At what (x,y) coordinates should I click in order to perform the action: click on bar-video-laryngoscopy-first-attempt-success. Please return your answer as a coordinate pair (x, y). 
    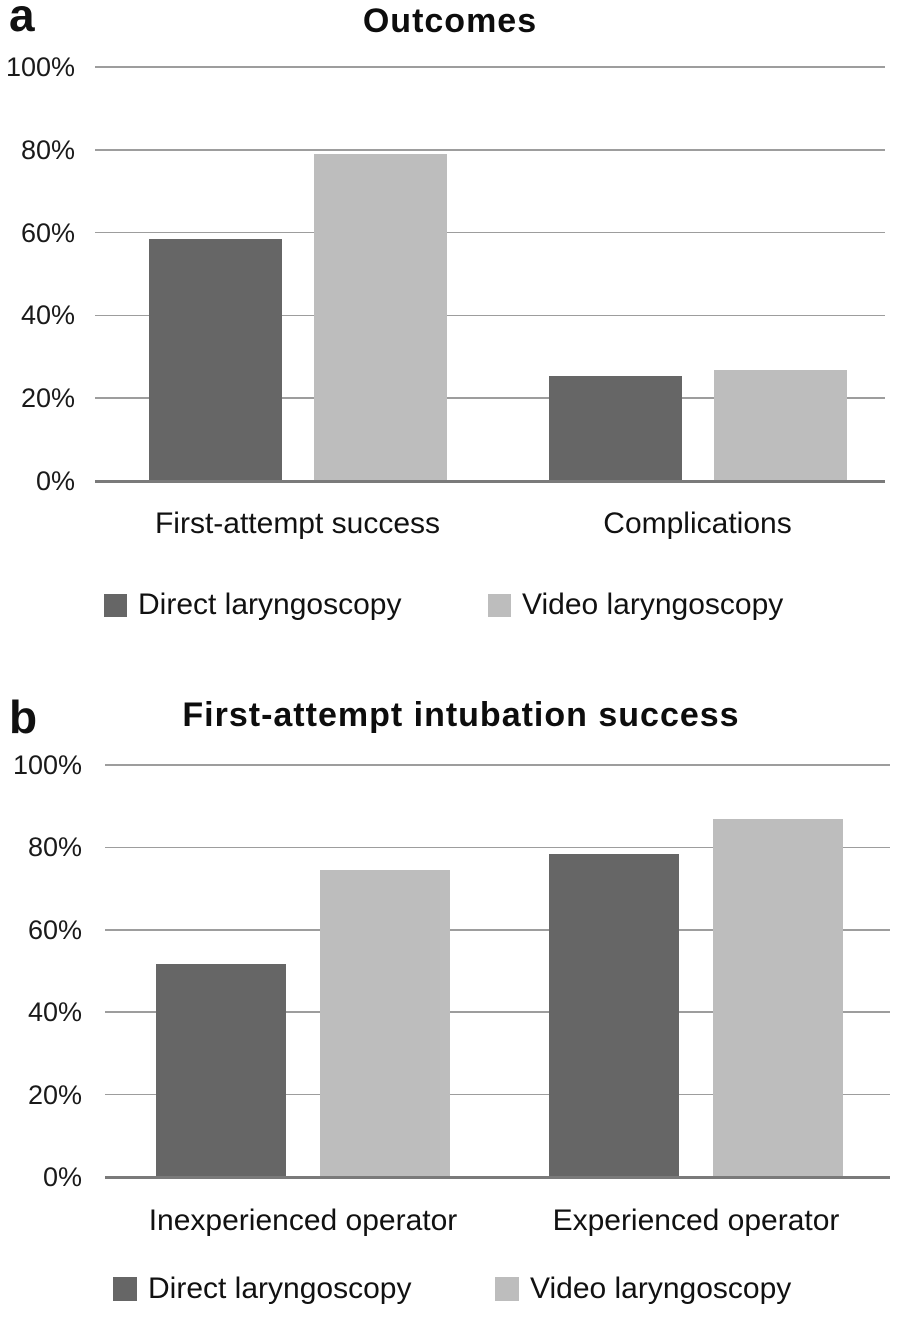
    Looking at the image, I should click on (380, 317).